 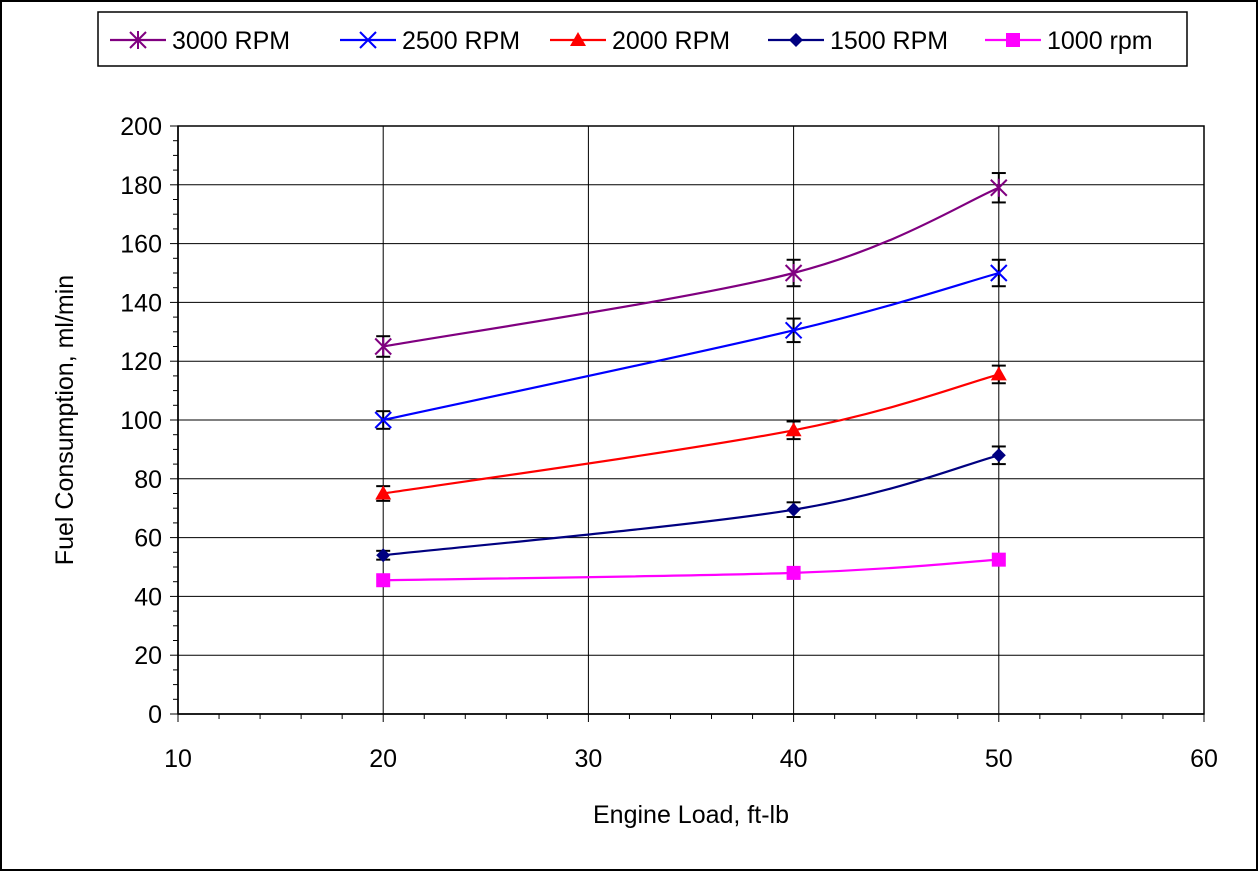 What do you see at coordinates (141, 186) in the screenshot?
I see `y-tick-label: 180` at bounding box center [141, 186].